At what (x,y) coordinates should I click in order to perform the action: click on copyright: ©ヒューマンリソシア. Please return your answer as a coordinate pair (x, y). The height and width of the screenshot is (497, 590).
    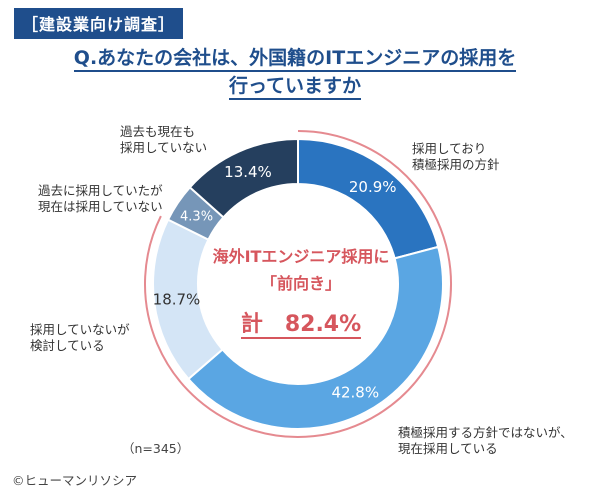
    Looking at the image, I should click on (75, 480).